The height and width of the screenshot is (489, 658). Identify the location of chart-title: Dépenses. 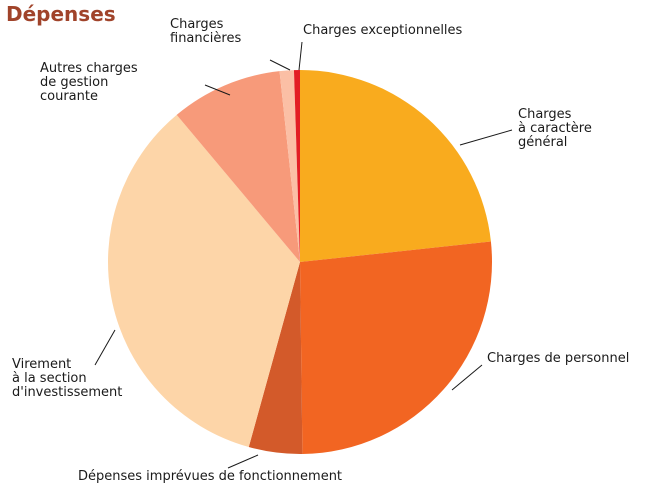
(61, 14).